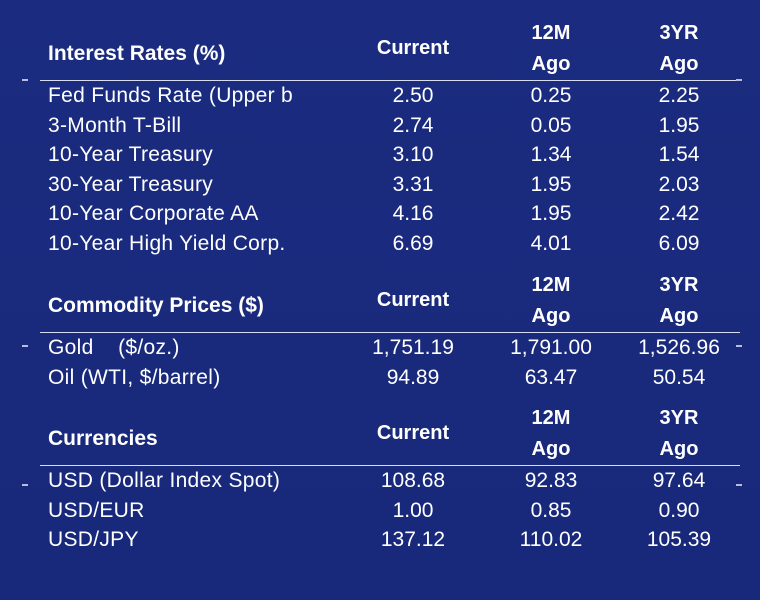  What do you see at coordinates (679, 184) in the screenshot?
I see `3yr-ago-value: 2.03` at bounding box center [679, 184].